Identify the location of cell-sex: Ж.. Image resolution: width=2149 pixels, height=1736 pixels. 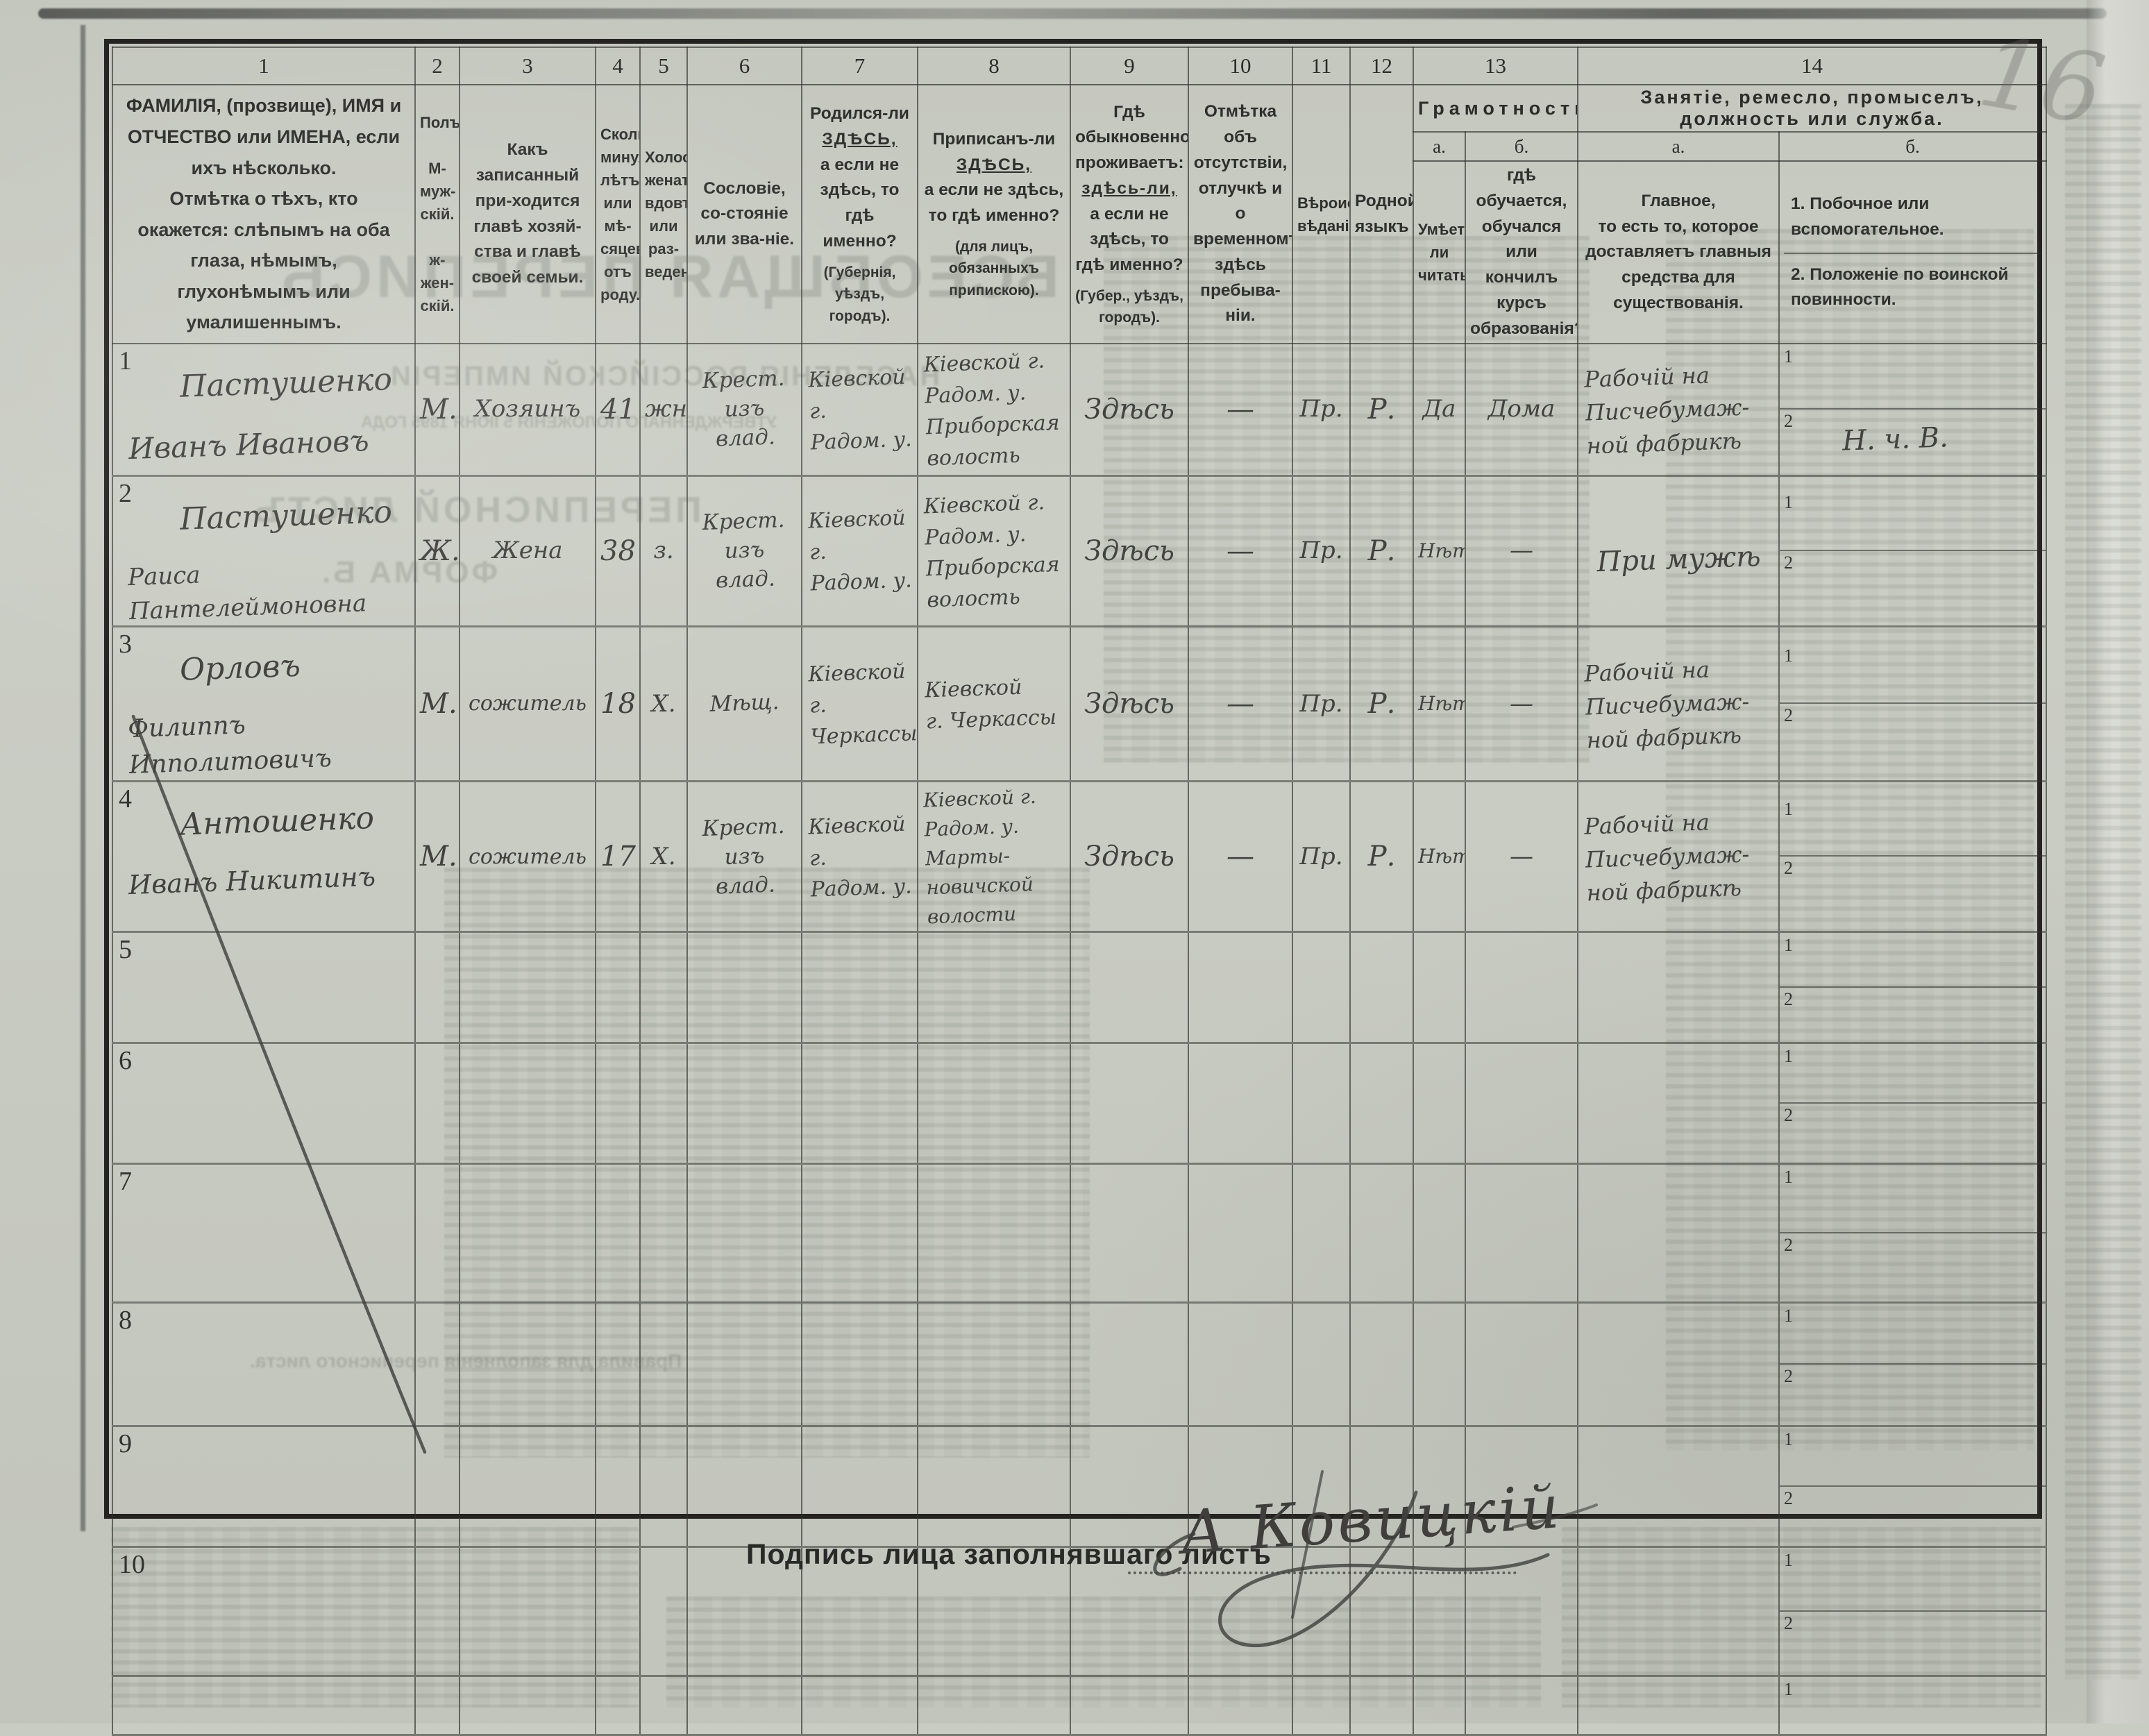
(437, 551).